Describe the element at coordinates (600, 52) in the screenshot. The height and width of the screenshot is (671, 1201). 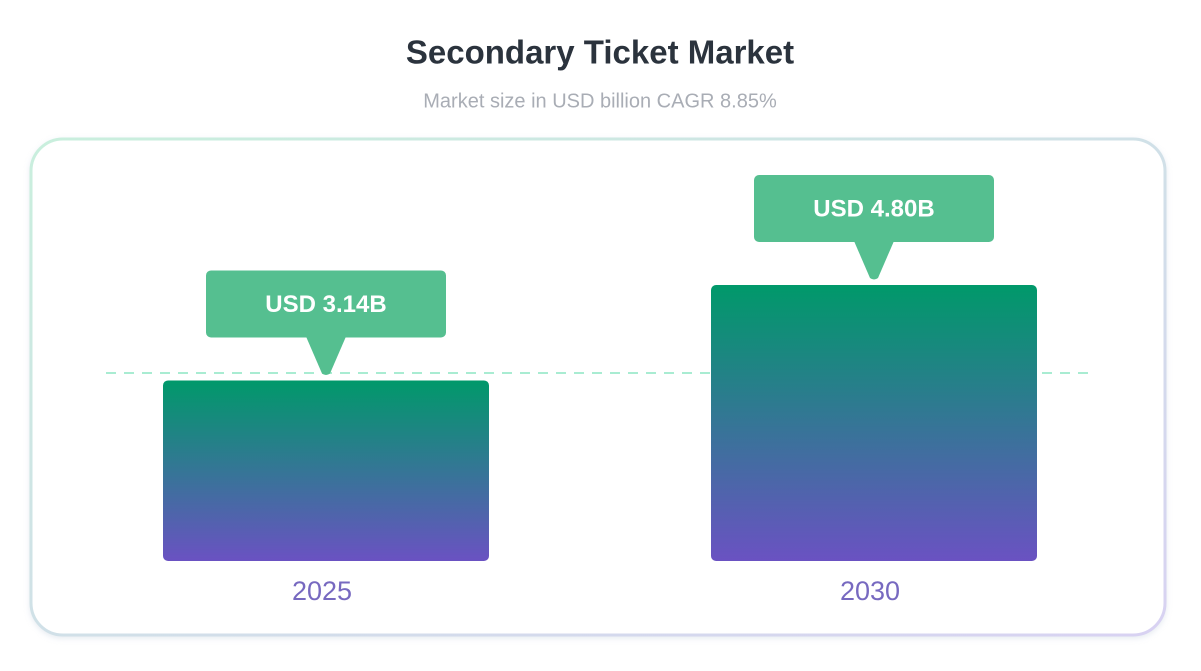
I see `chart-title: Secondary Ticket Market` at that location.